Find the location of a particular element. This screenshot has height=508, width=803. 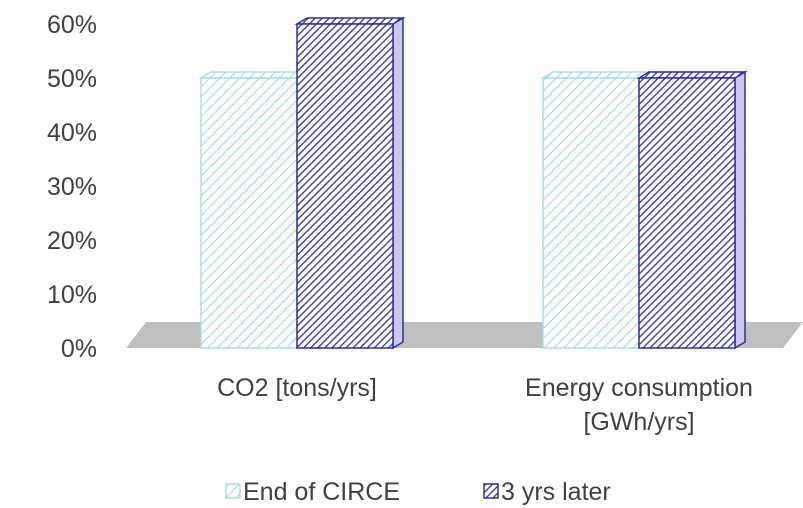

category-label: [GWh/yrs] is located at coordinates (638, 422).